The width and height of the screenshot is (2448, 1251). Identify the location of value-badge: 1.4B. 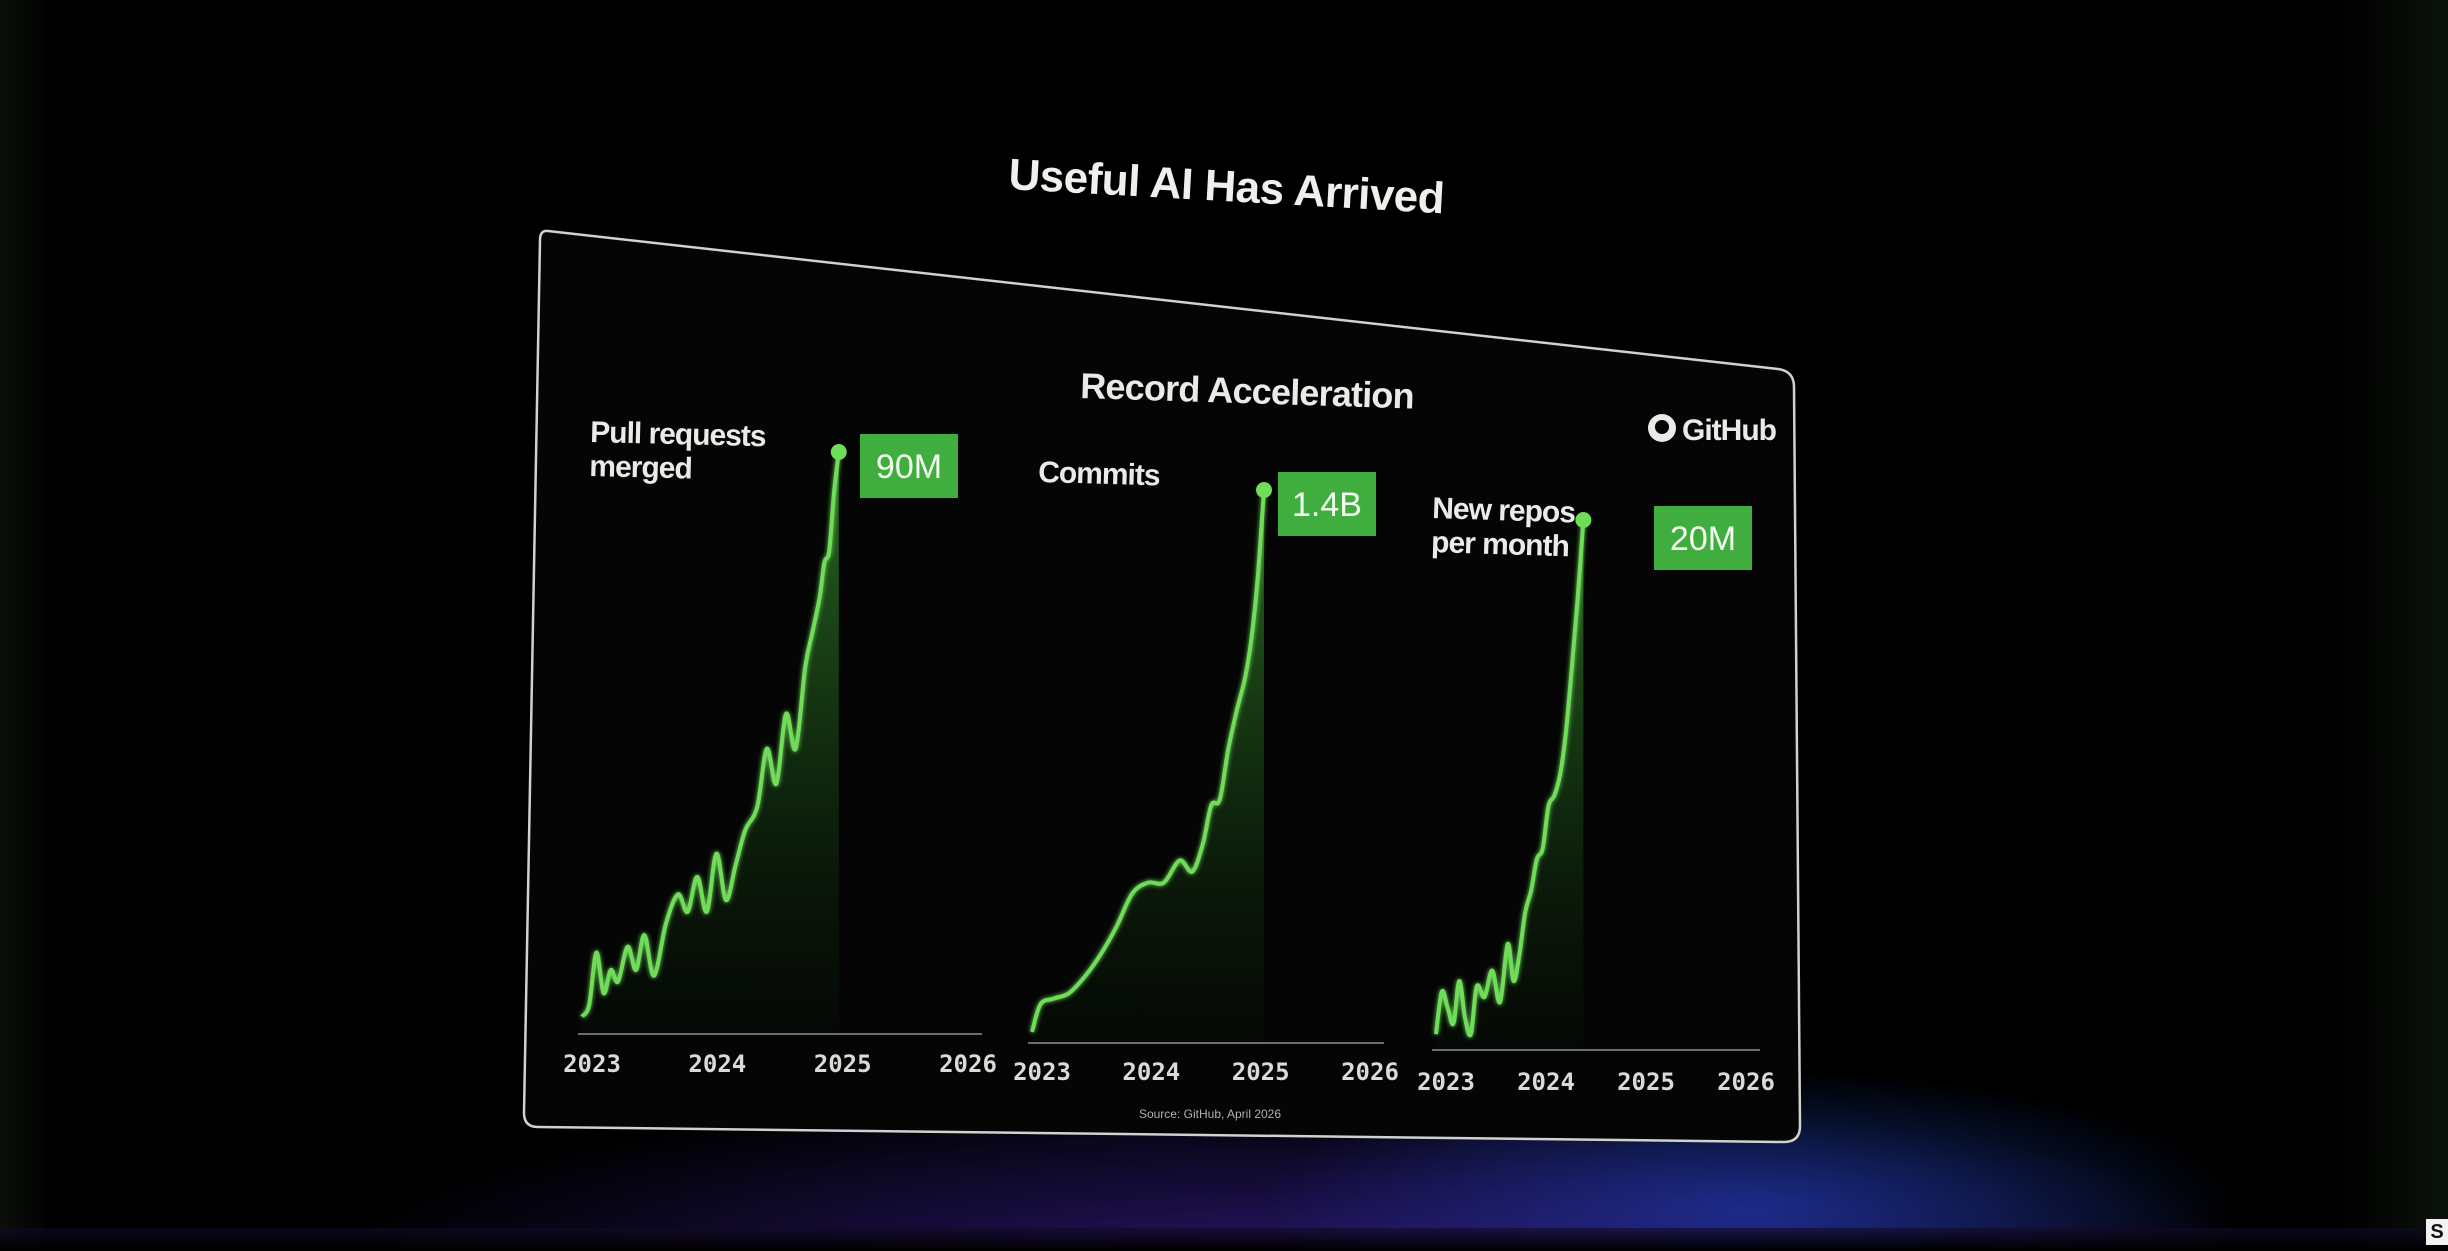
(1327, 504).